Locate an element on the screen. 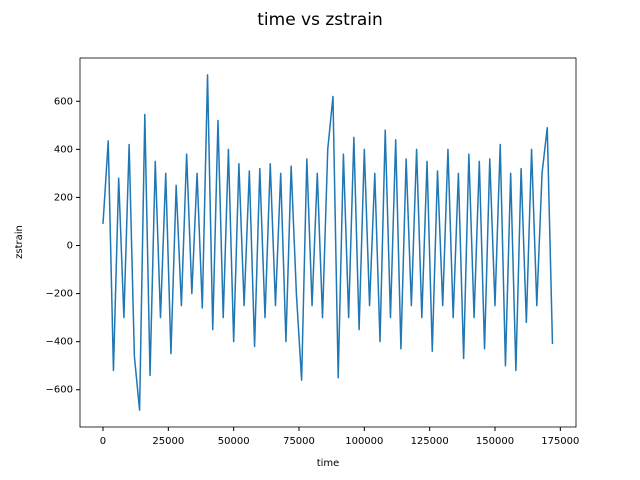 The image size is (640, 480). x-axis-label: time is located at coordinates (328, 463).